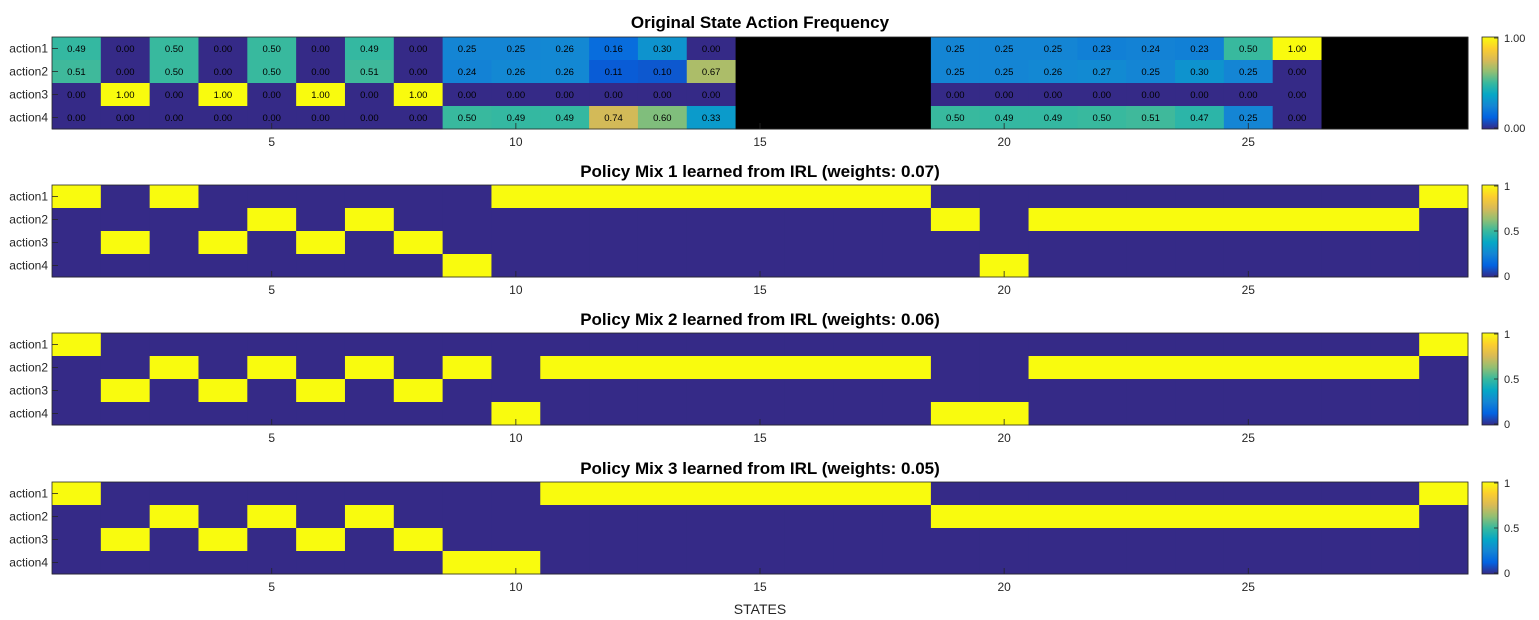 Image resolution: width=1539 pixels, height=620 pixels. Describe the element at coordinates (1514, 39) in the screenshot. I see `colorbar-tick-label: 1.00` at that location.